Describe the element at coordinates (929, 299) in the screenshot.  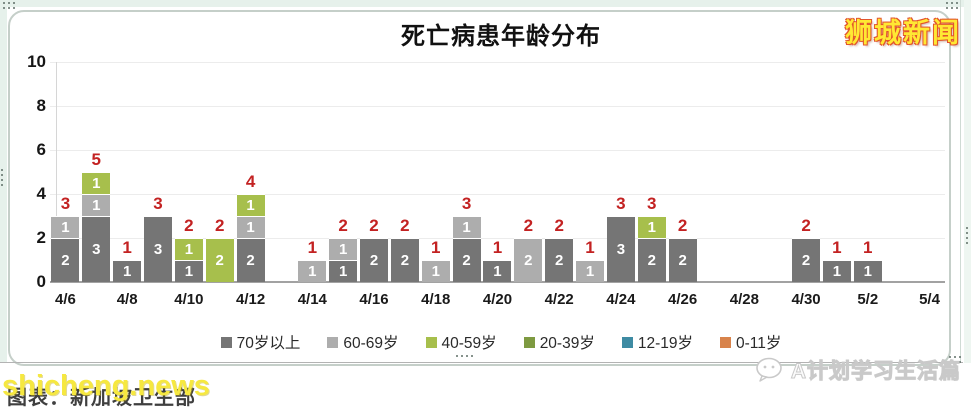
I see `x-tick-label: 5/4` at that location.